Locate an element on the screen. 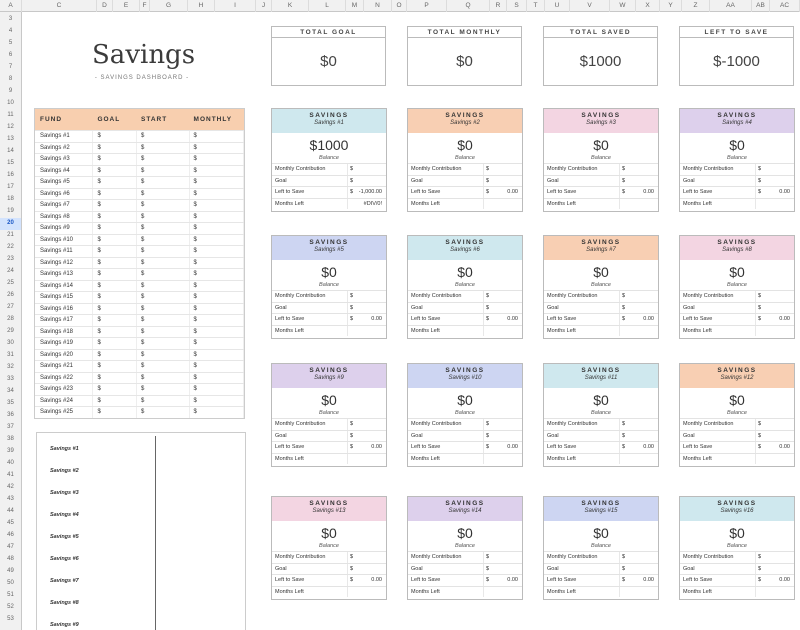 The image size is (800, 630). row-header-4: 4 is located at coordinates (10, 31).